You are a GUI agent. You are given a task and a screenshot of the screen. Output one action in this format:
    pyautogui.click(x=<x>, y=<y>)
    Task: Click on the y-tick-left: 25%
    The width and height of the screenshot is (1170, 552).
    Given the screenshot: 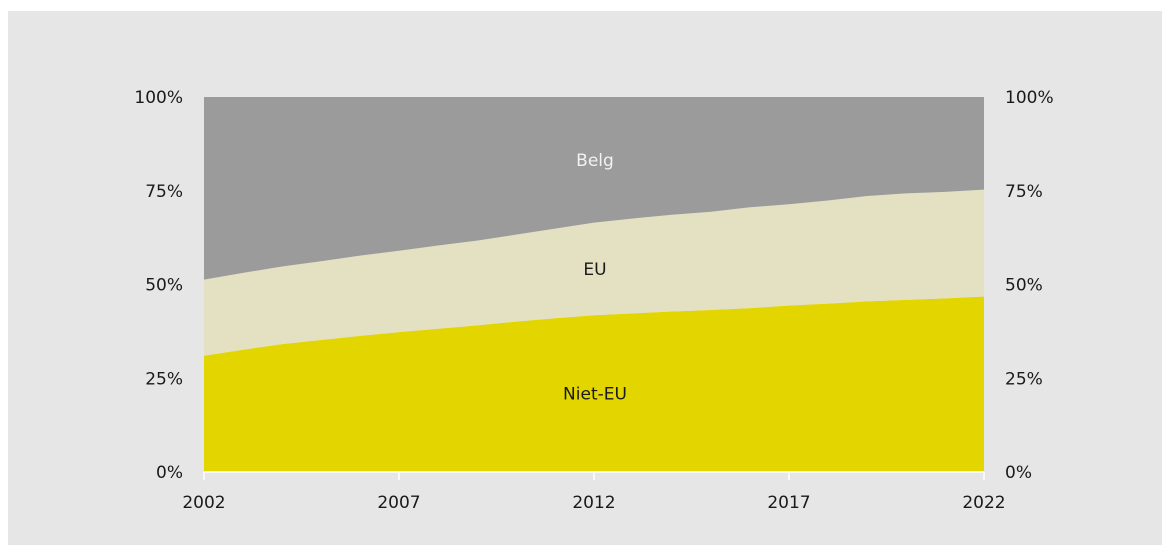 What is the action you would take?
    pyautogui.click(x=164, y=379)
    